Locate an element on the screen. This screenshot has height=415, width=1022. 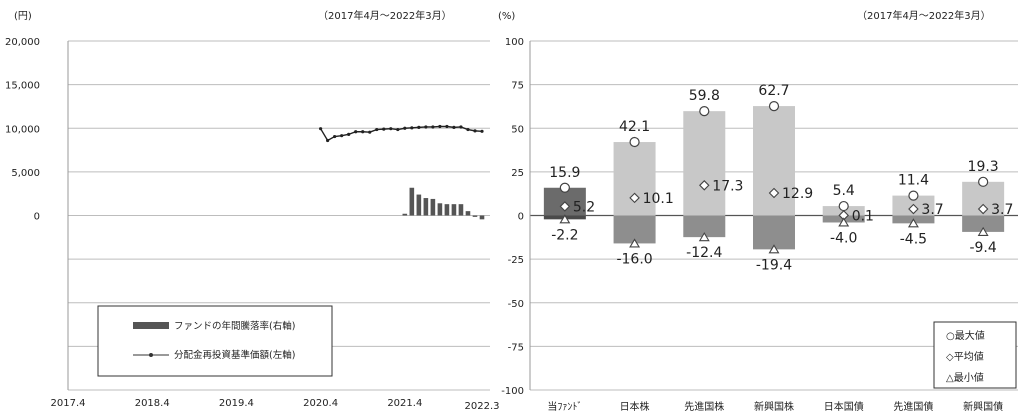
left-unit-label: (円) is located at coordinates (23, 16).